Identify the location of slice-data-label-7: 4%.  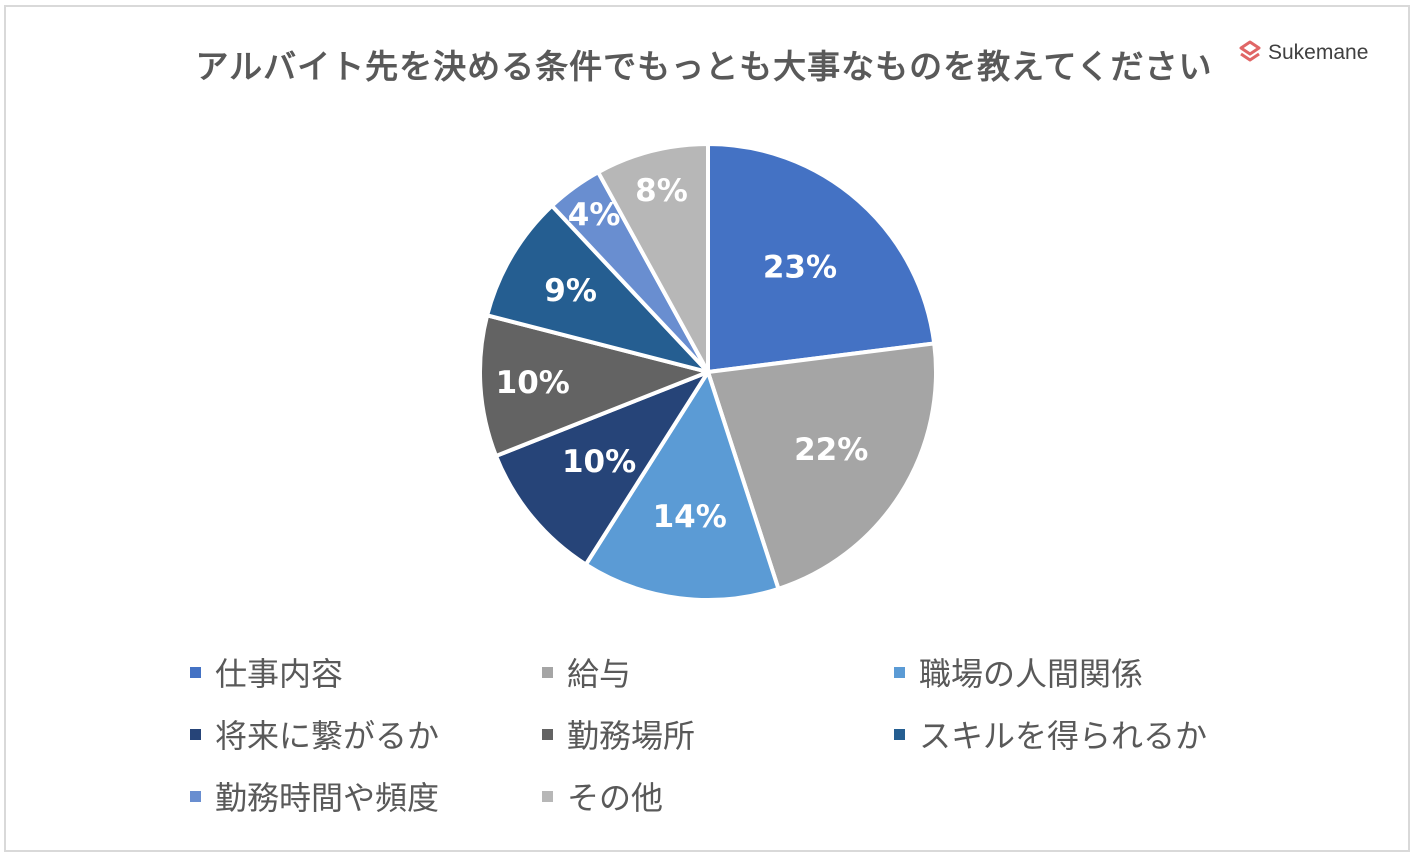
(594, 215).